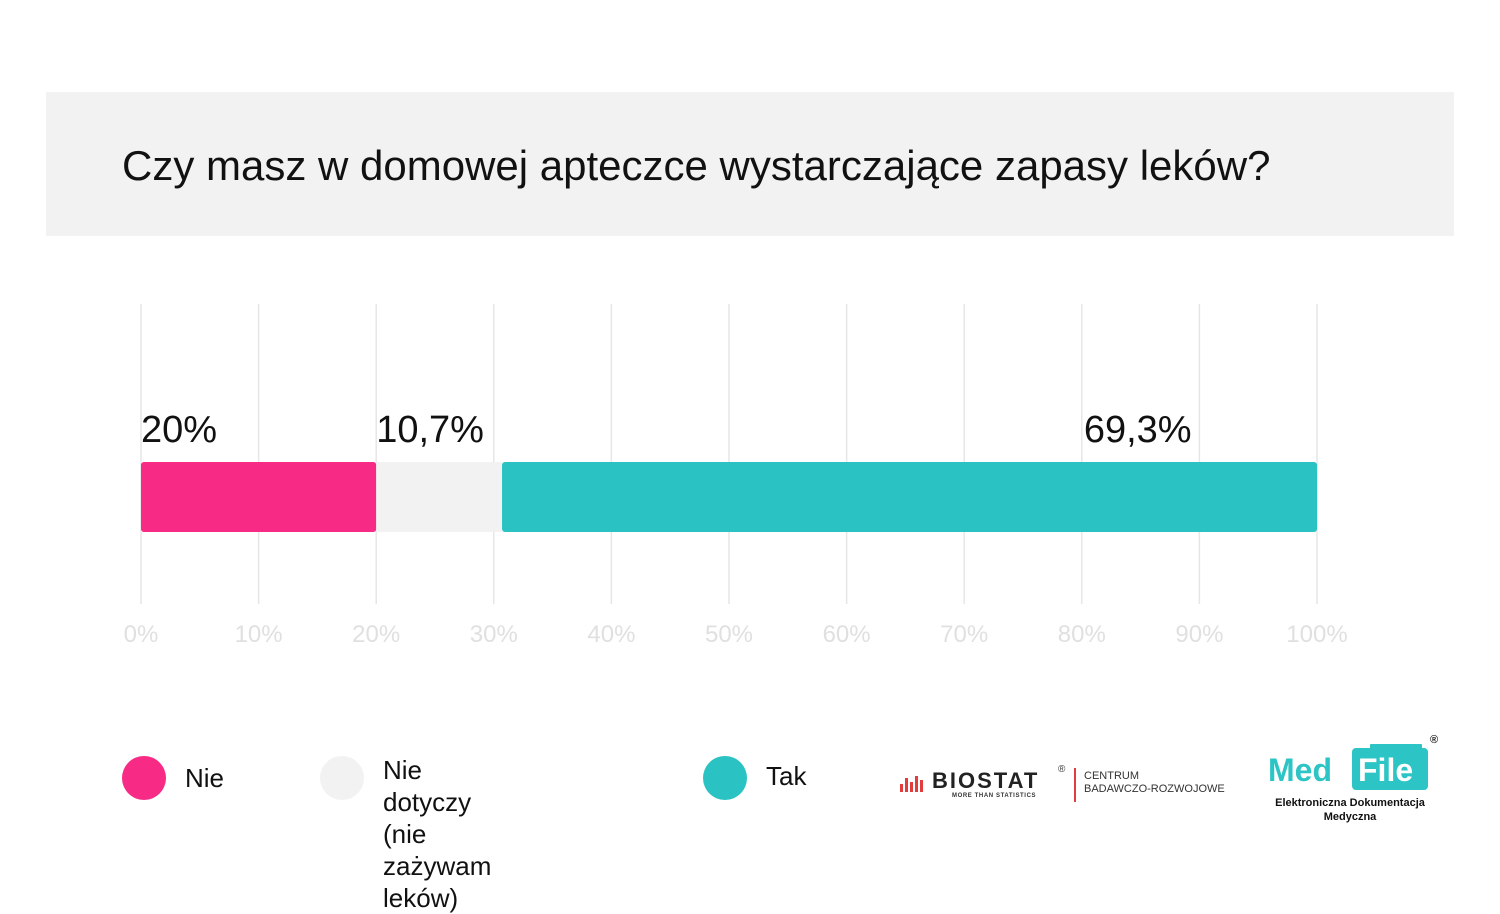 The height and width of the screenshot is (914, 1500). I want to click on data-label: 10,7%, so click(430, 430).